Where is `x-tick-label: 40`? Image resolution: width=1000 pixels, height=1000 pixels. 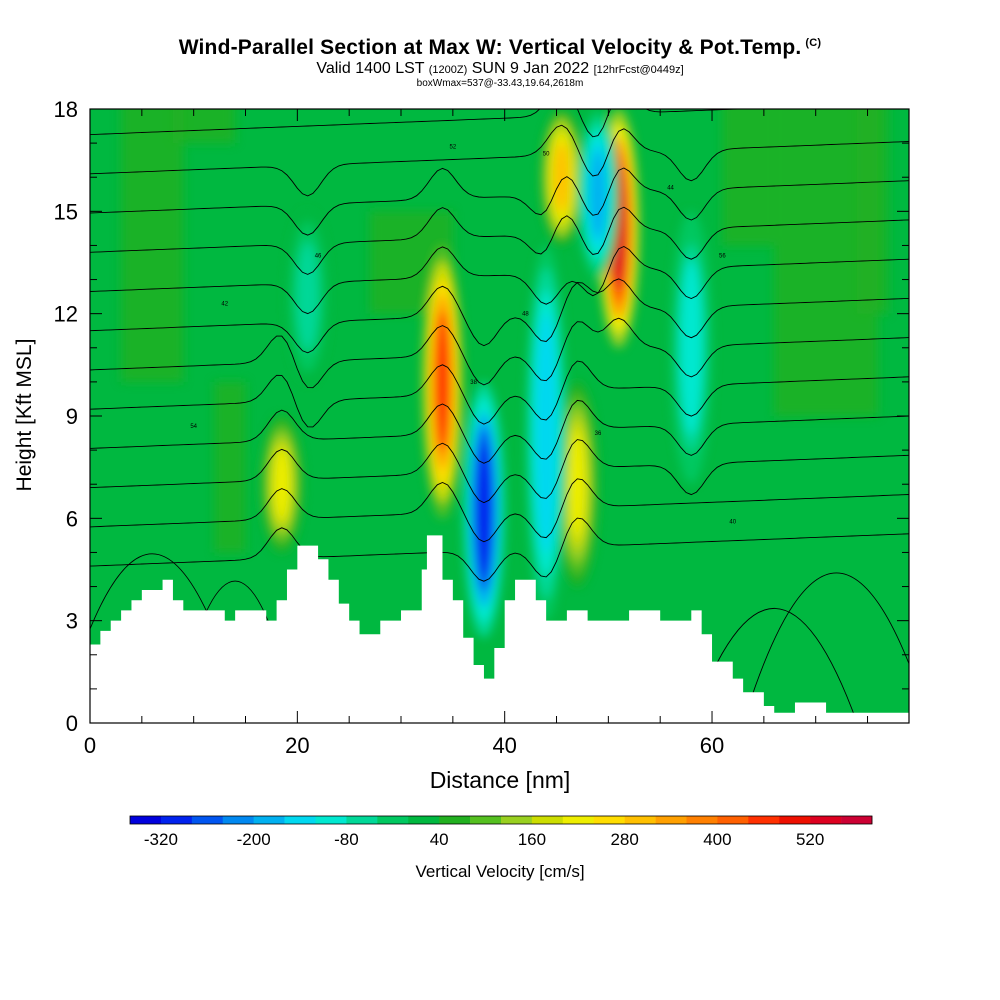 x-tick-label: 40 is located at coordinates (504, 745).